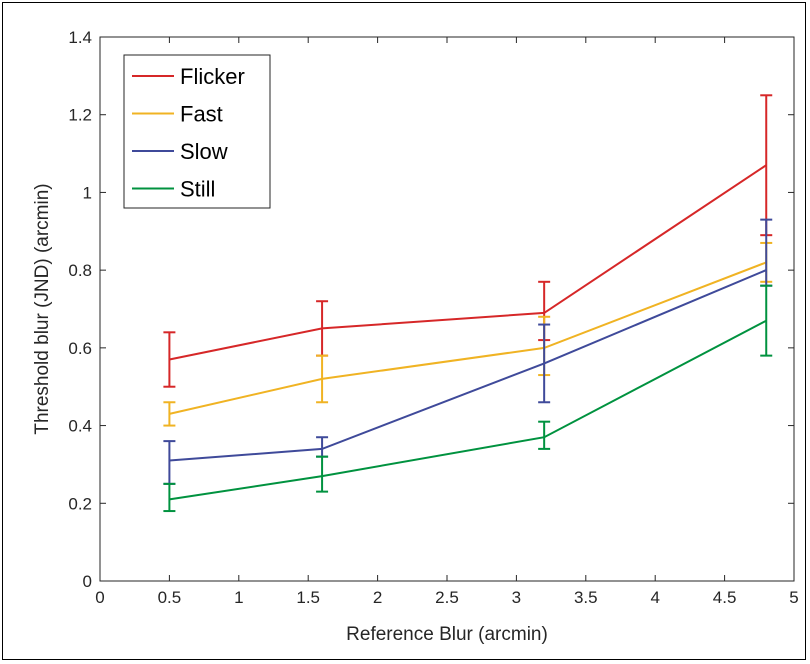 Image resolution: width=810 pixels, height=664 pixels. What do you see at coordinates (204, 151) in the screenshot?
I see `legend-label: Slow` at bounding box center [204, 151].